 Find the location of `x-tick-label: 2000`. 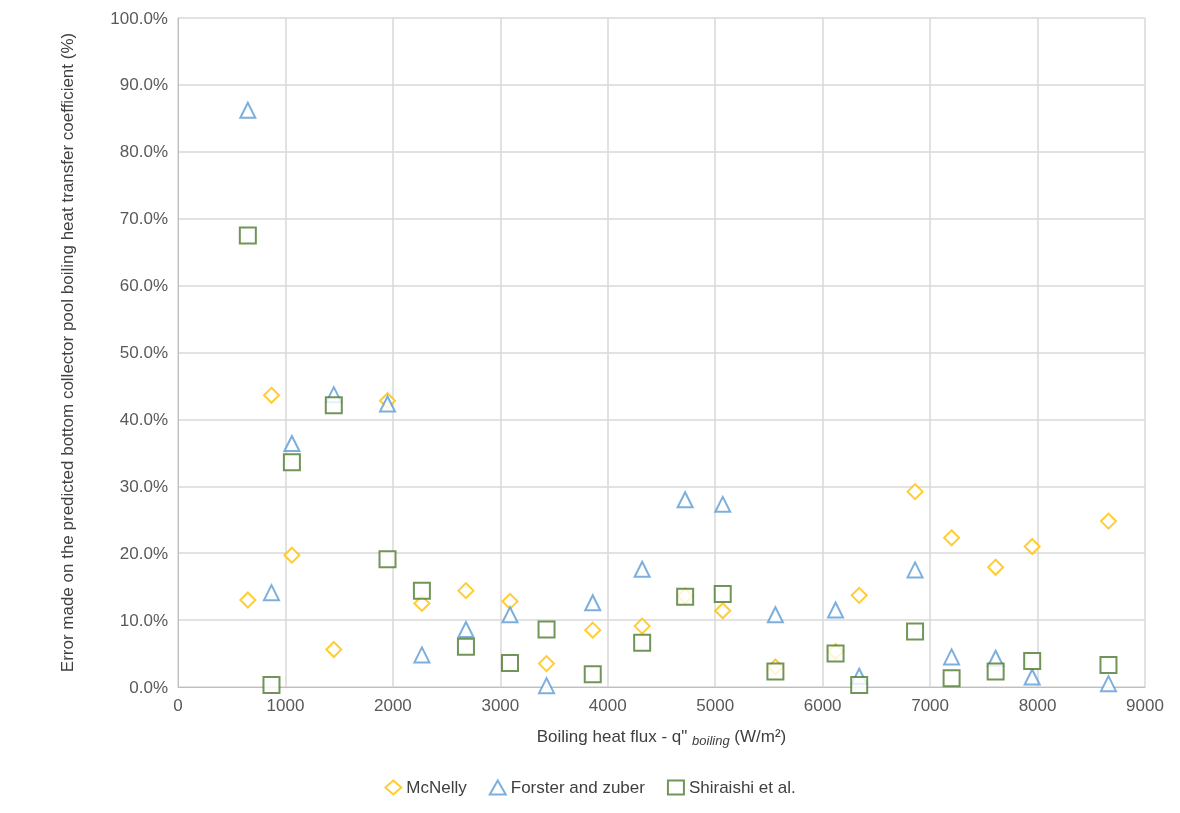

x-tick-label: 2000 is located at coordinates (392, 705).